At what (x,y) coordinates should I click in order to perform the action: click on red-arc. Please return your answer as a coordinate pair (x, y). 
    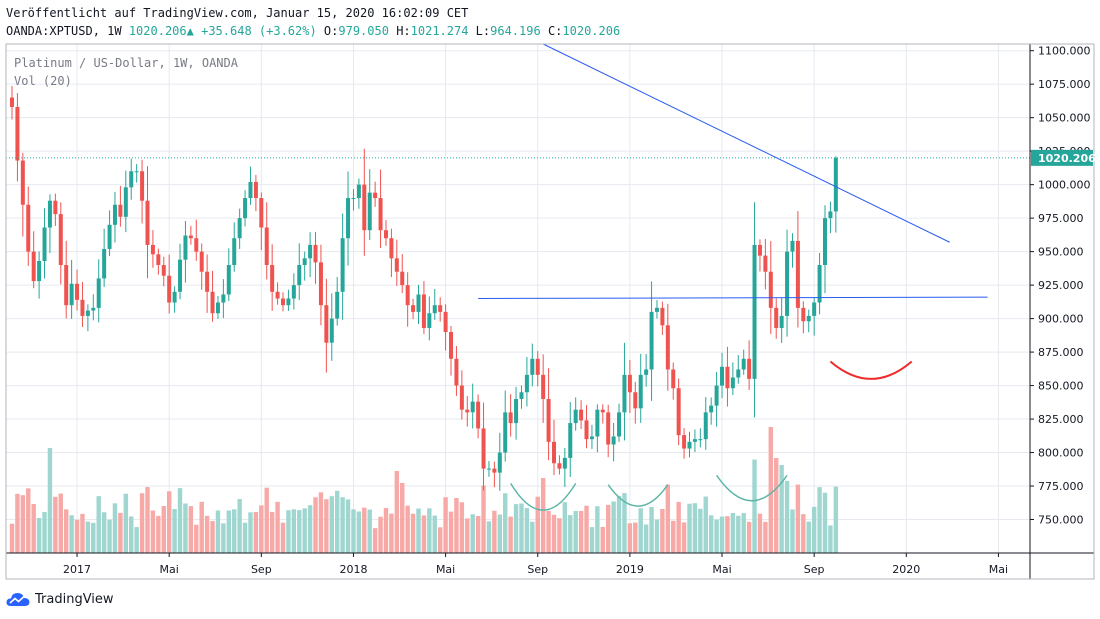
    Looking at the image, I should click on (871, 370).